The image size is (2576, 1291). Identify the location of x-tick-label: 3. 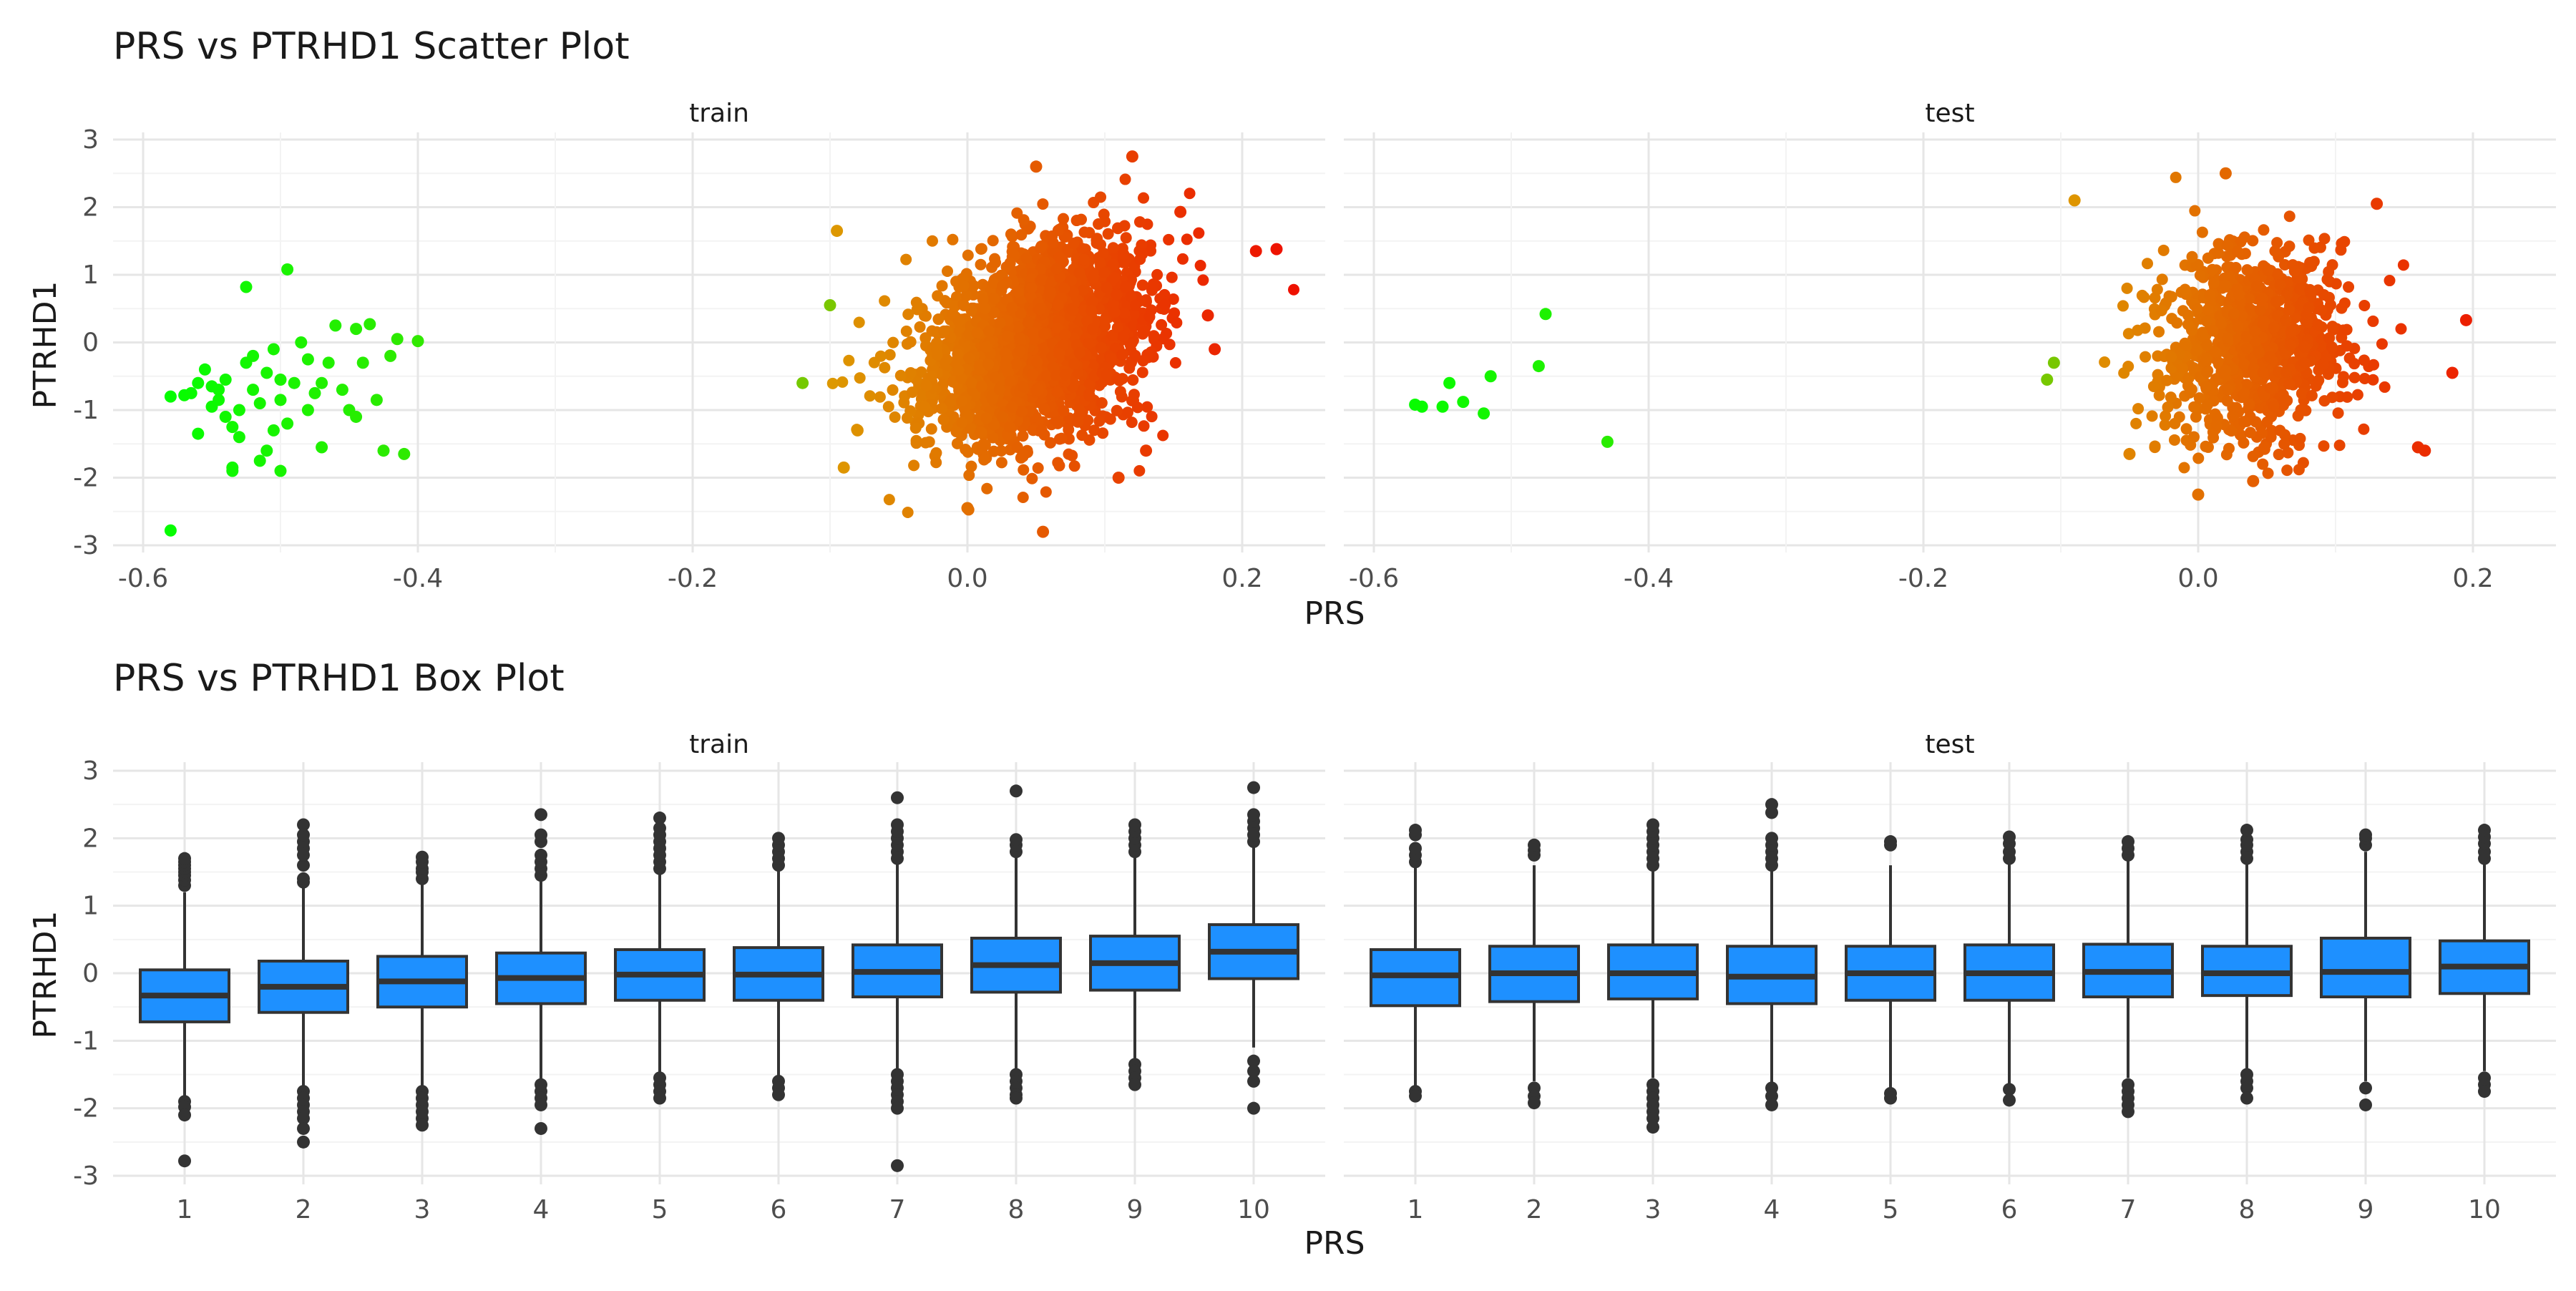
(422, 1209).